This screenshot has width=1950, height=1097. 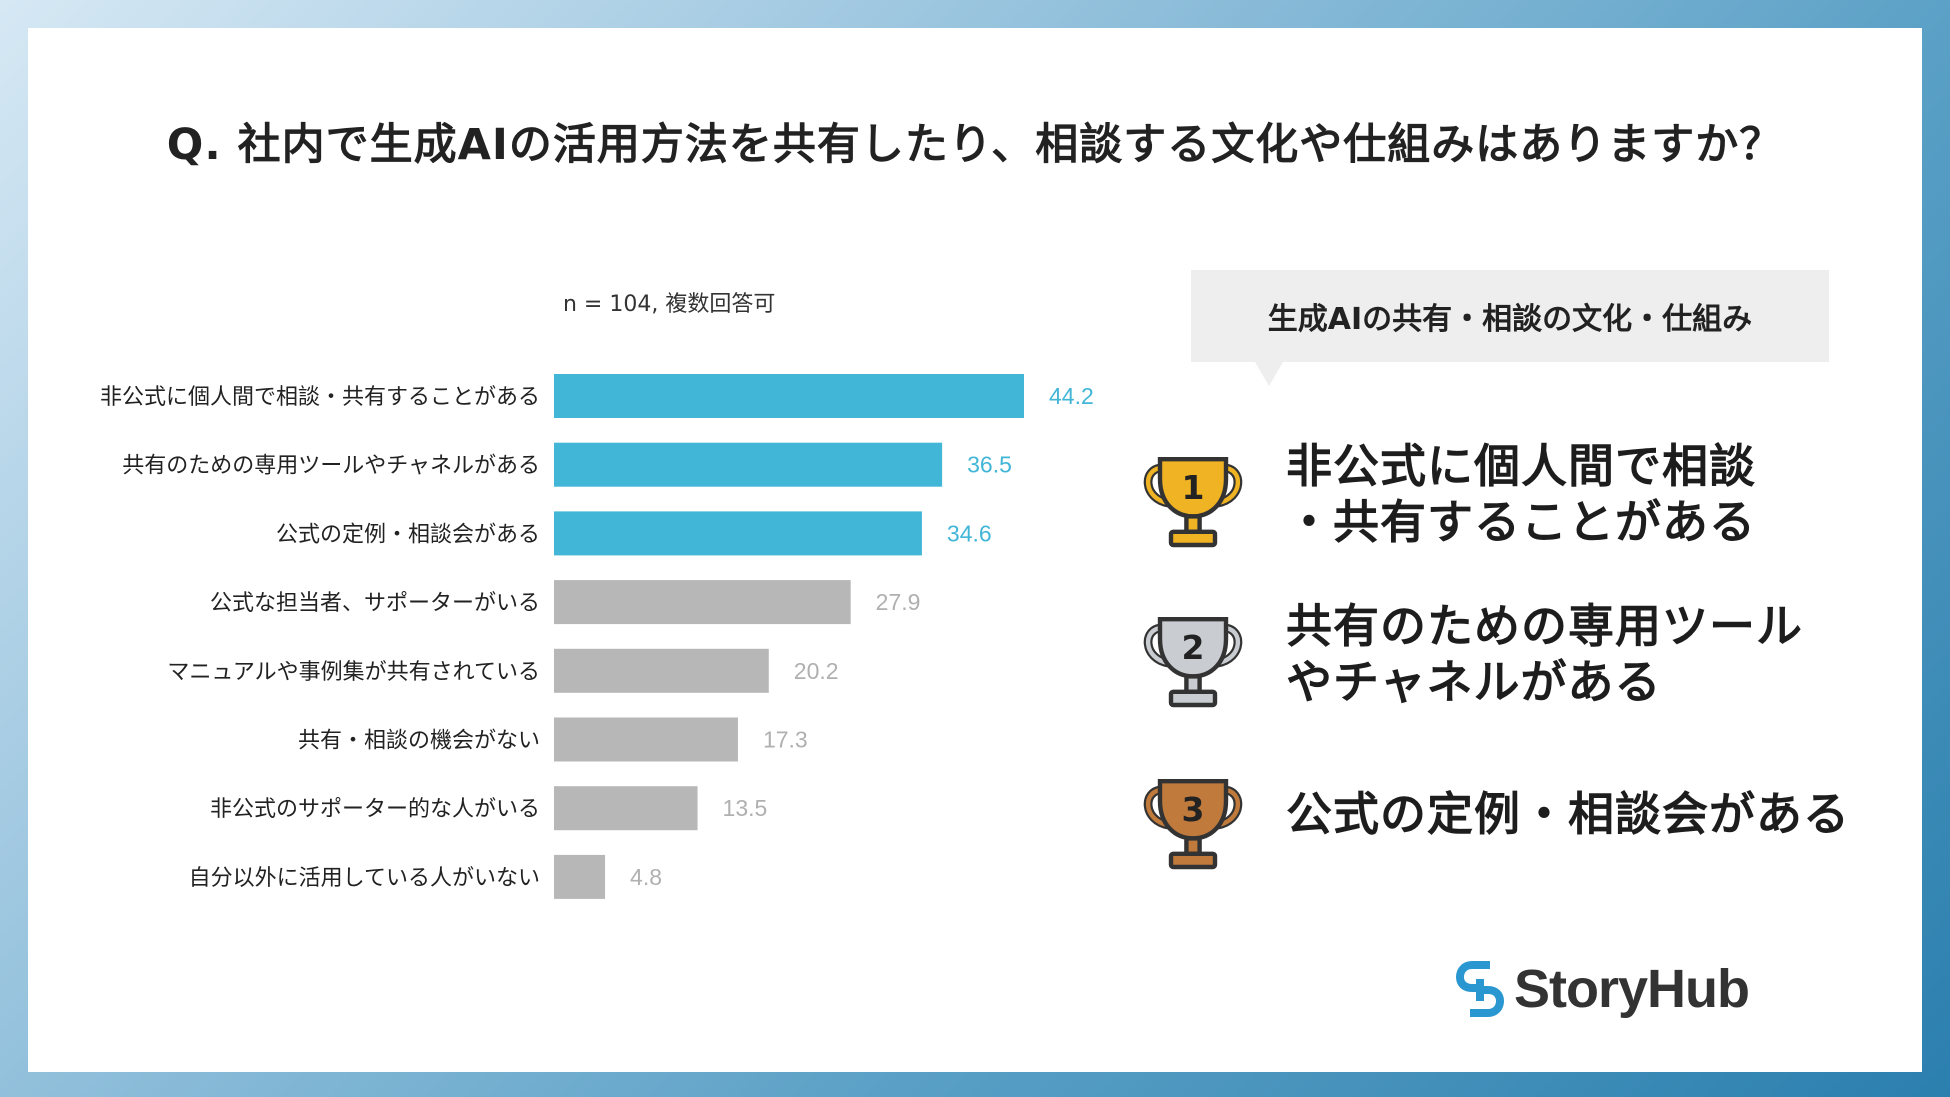 What do you see at coordinates (375, 809) in the screenshot?
I see `category-label: 非公式のサポーター的な人がいる` at bounding box center [375, 809].